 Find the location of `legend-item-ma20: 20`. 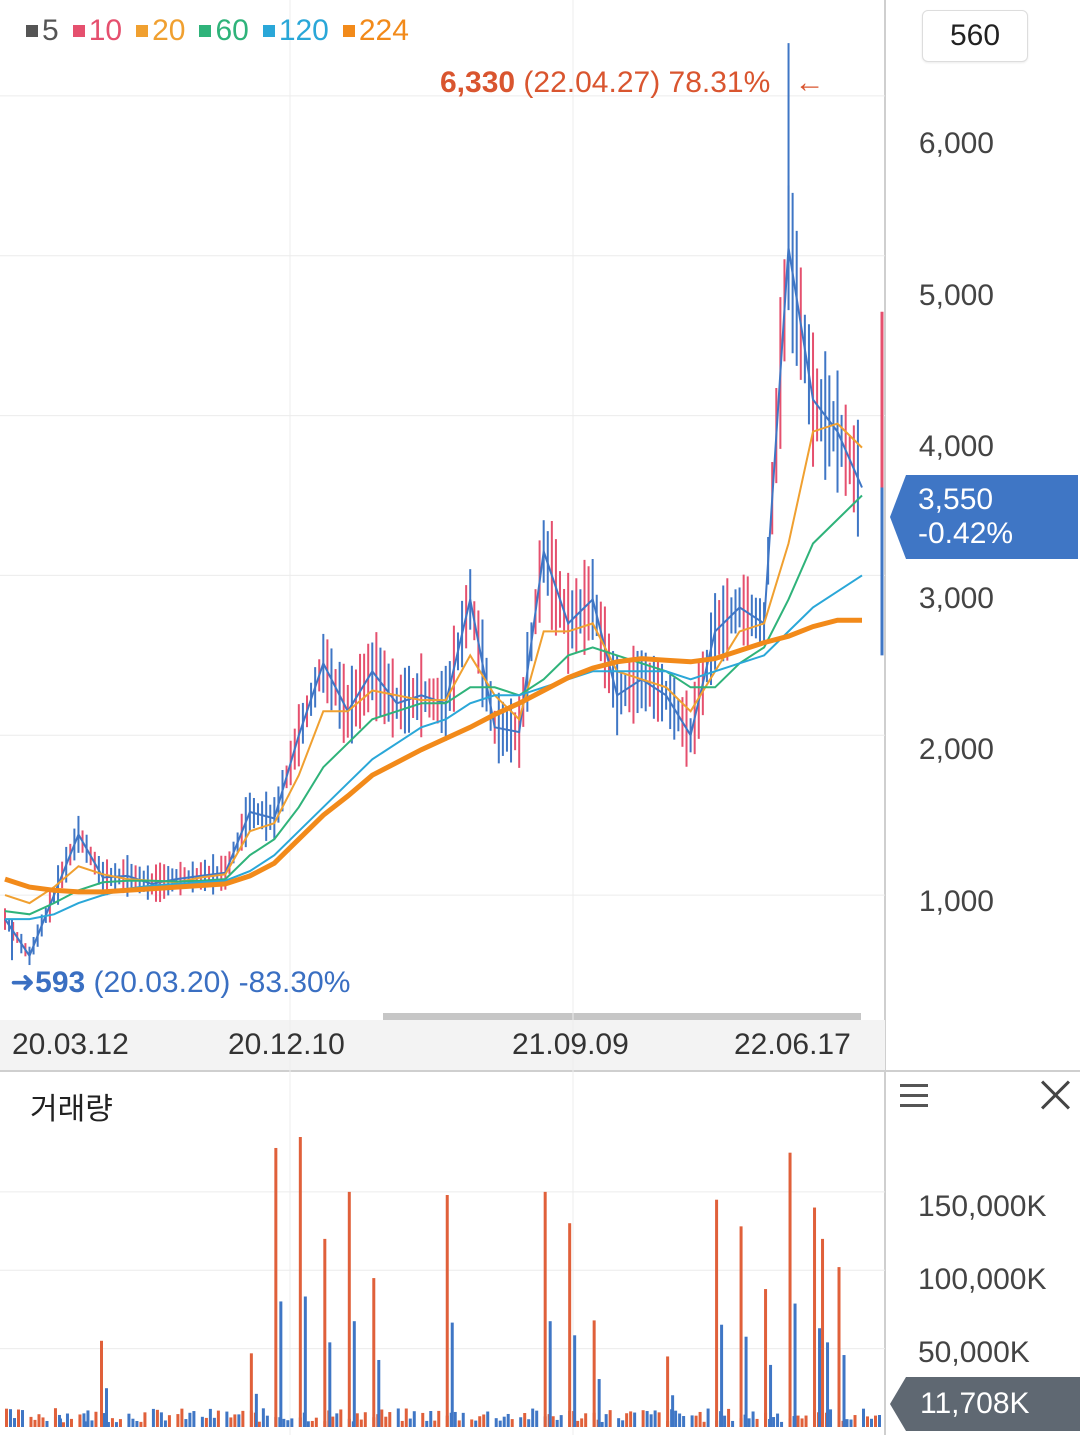

legend-item-ma20: 20 is located at coordinates (160, 31).